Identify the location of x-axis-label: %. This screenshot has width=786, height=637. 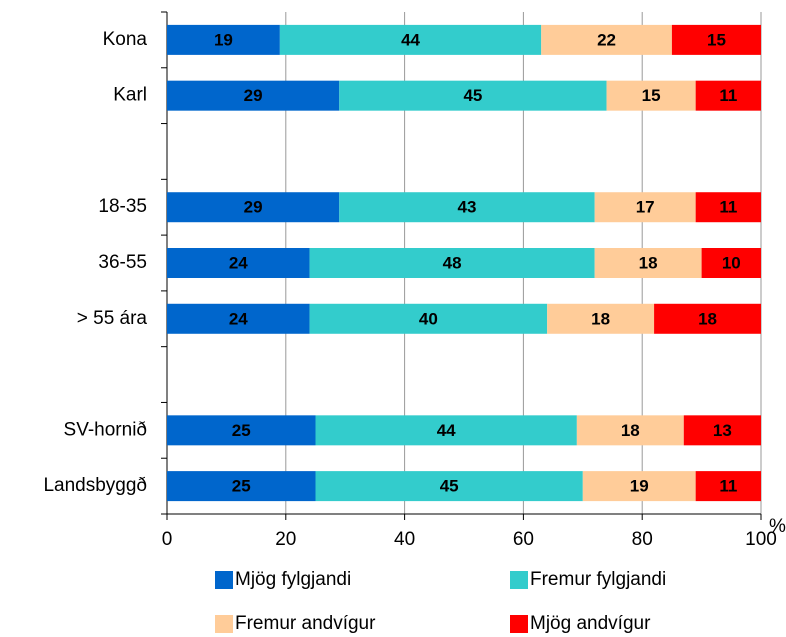
(777, 526).